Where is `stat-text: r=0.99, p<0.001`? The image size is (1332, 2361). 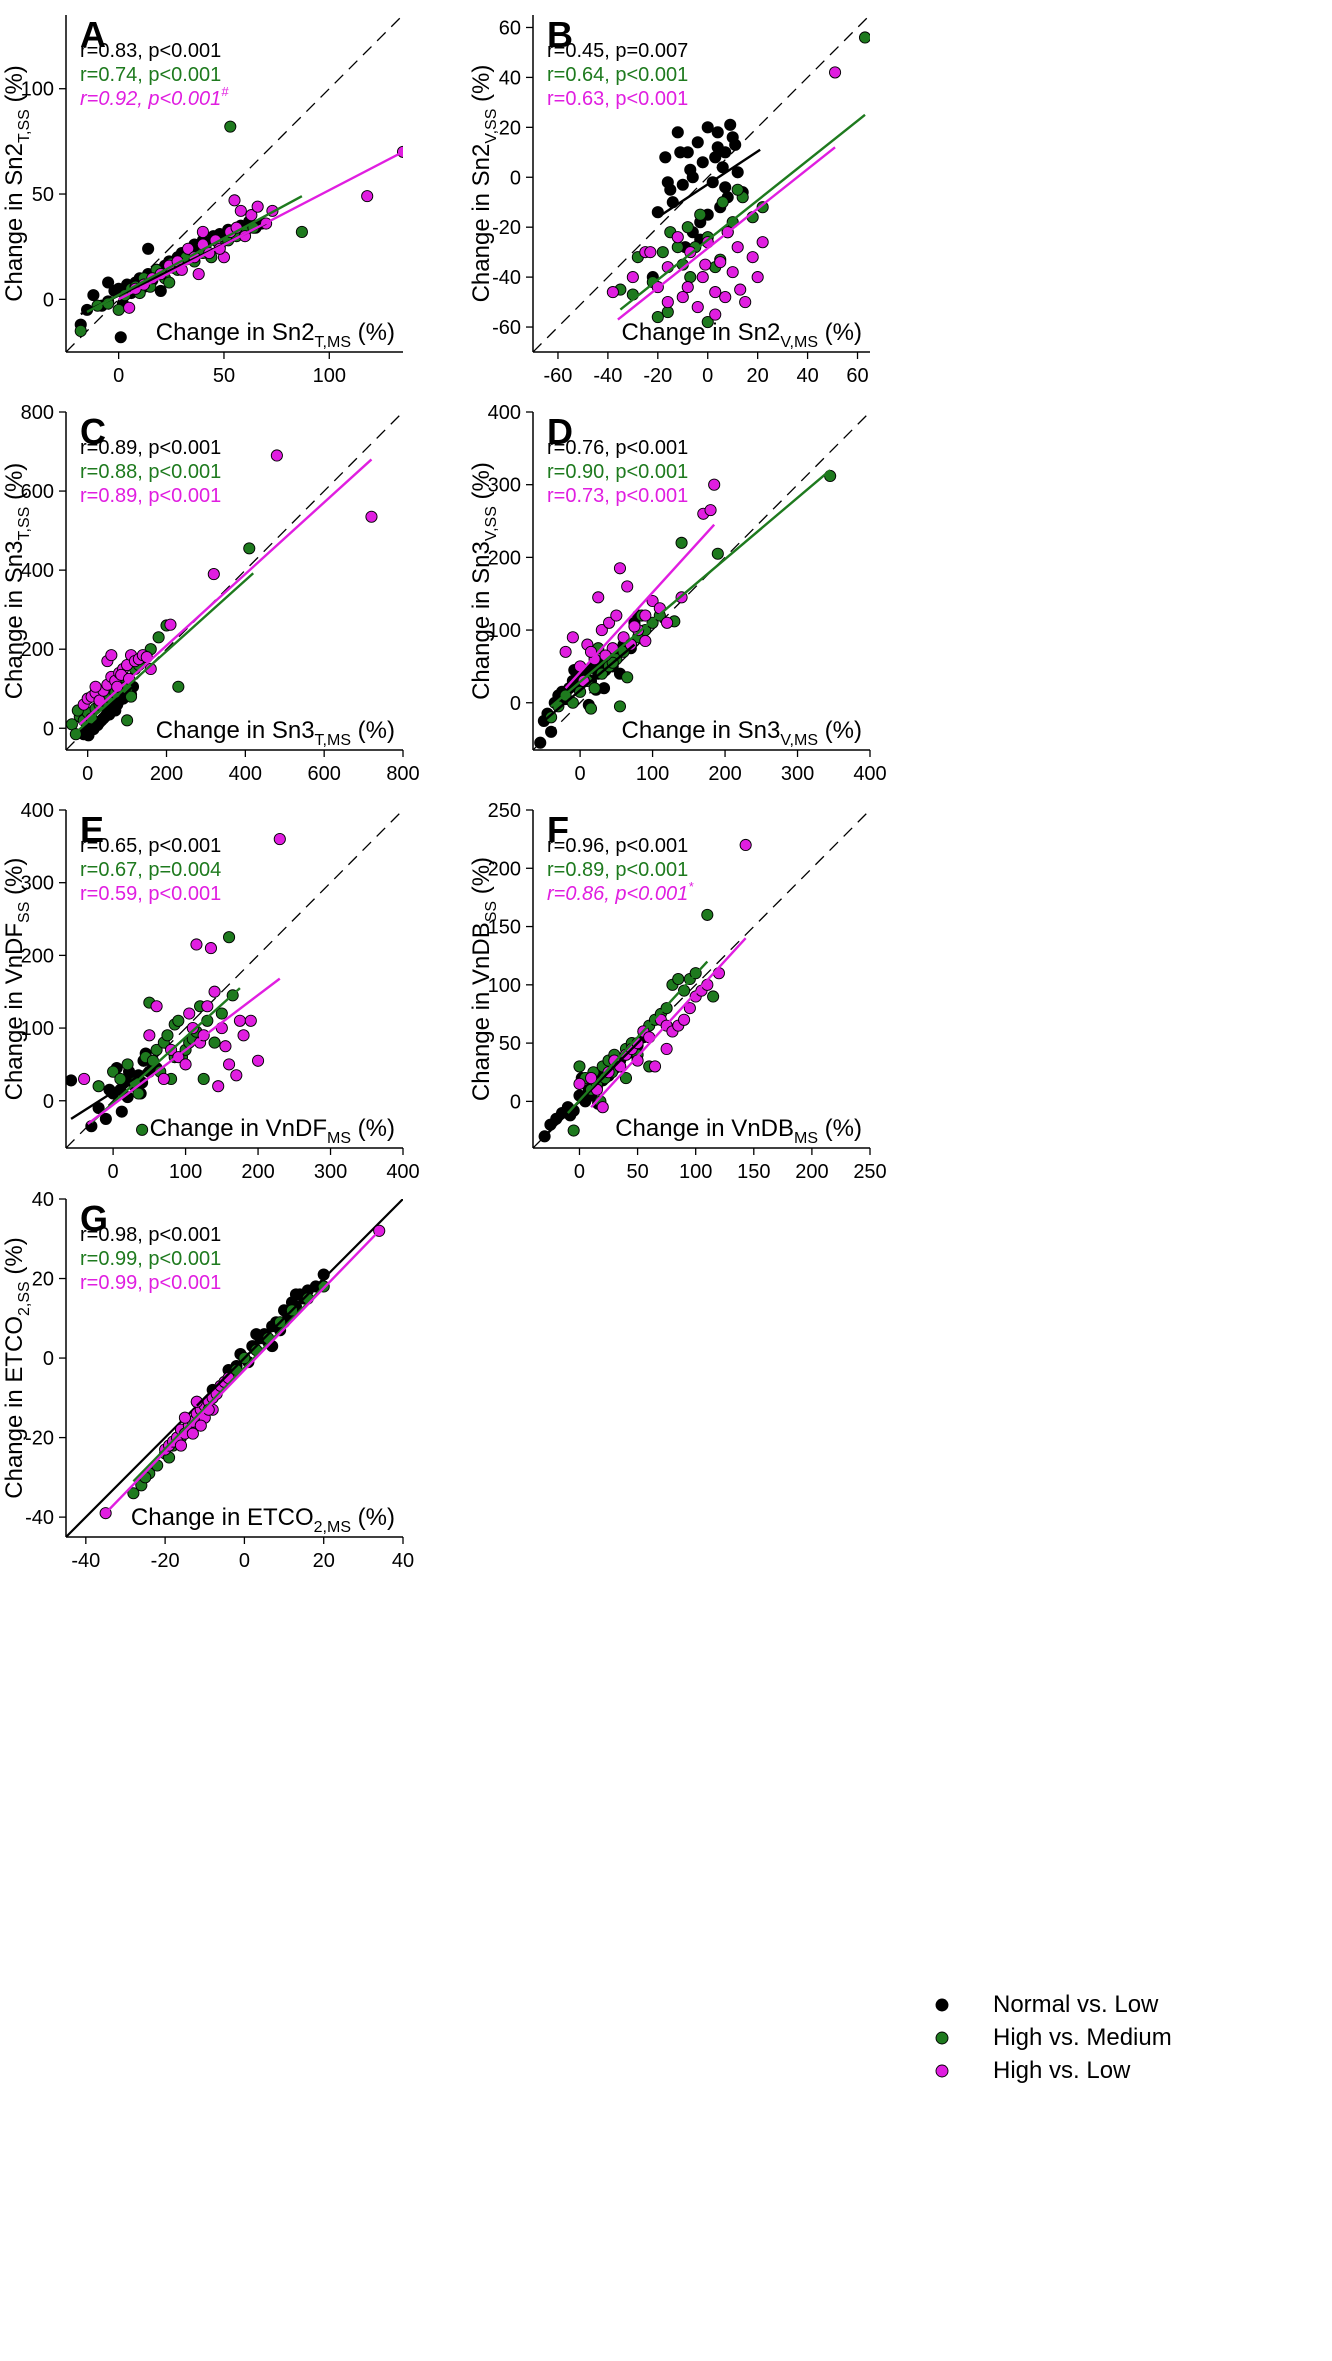
stat-text: r=0.99, p<0.001 is located at coordinates (150, 1283).